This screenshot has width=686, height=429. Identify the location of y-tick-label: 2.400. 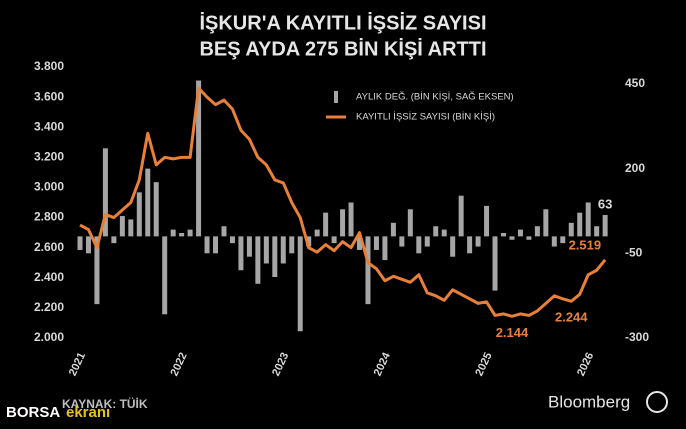
(49, 277).